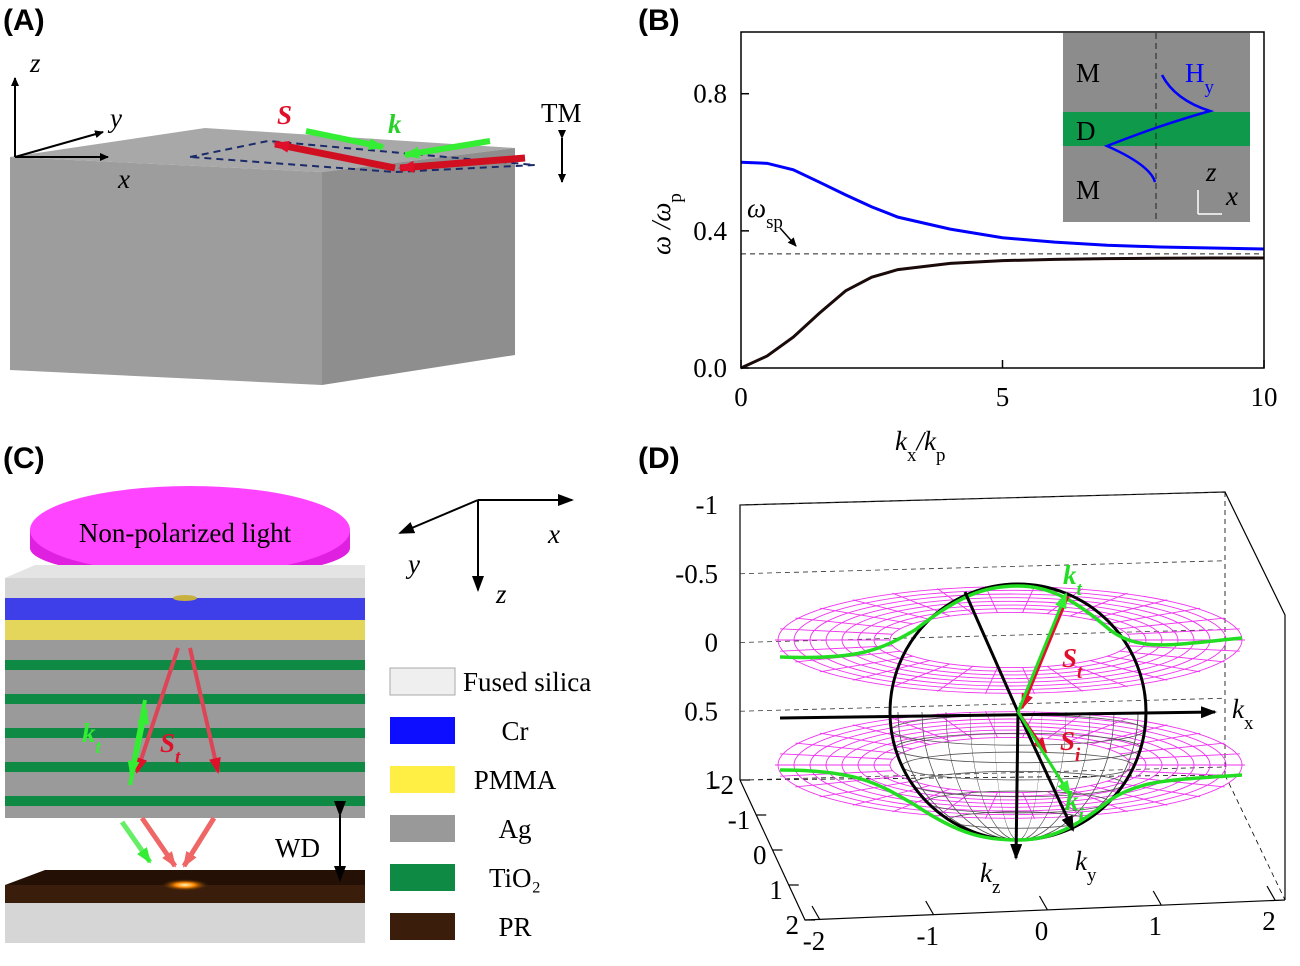 Image resolution: width=1300 pixels, height=966 pixels. I want to click on panel-d-overlay: kt St Si ki kx kz ky, so click(1016, 729).